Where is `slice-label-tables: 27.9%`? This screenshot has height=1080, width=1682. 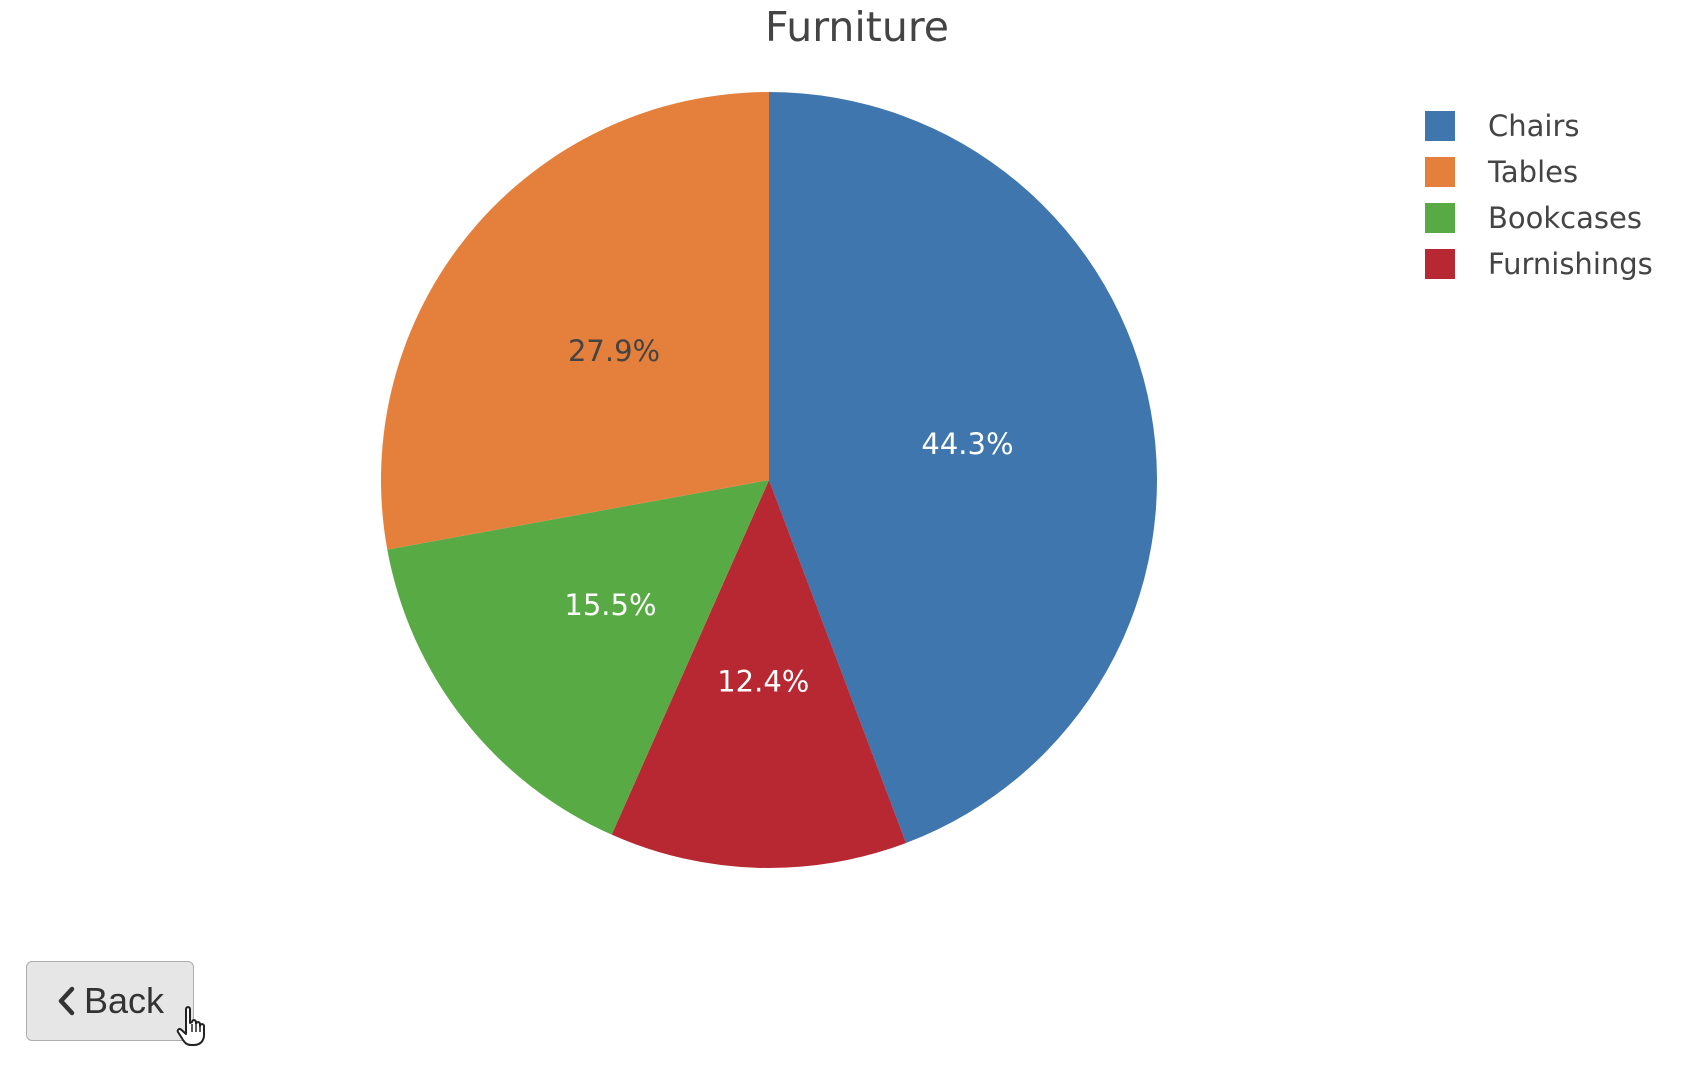 slice-label-tables: 27.9% is located at coordinates (614, 351).